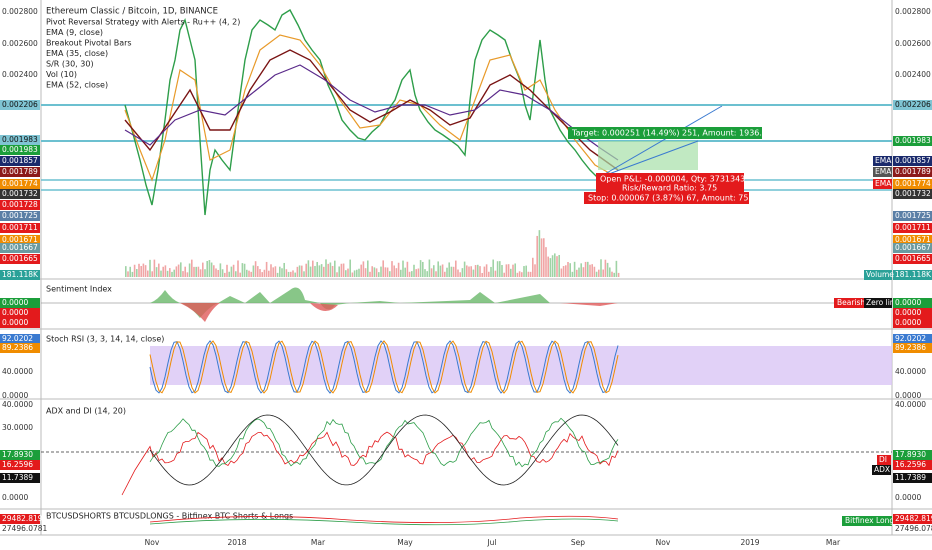 The image size is (932, 550). What do you see at coordinates (371, 110) in the screenshot?
I see `ema-line` at bounding box center [371, 110].